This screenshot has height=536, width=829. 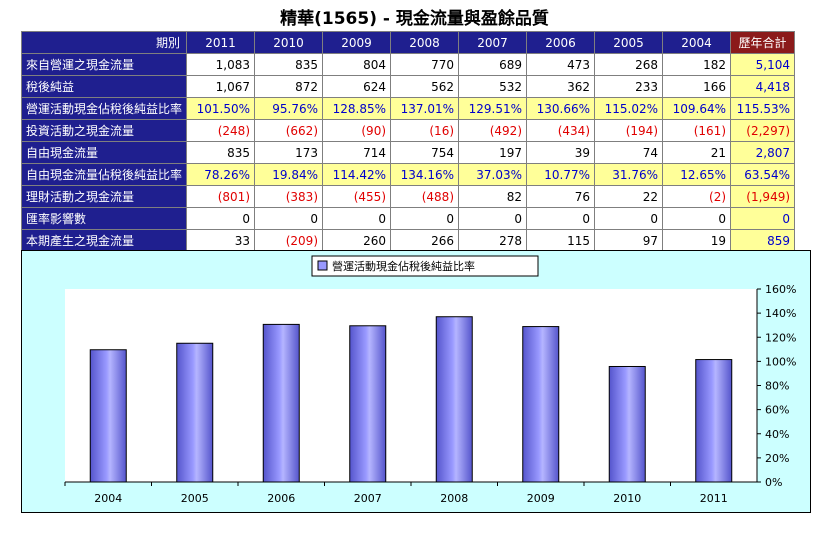 I want to click on header-year: 2008, so click(x=425, y=42).